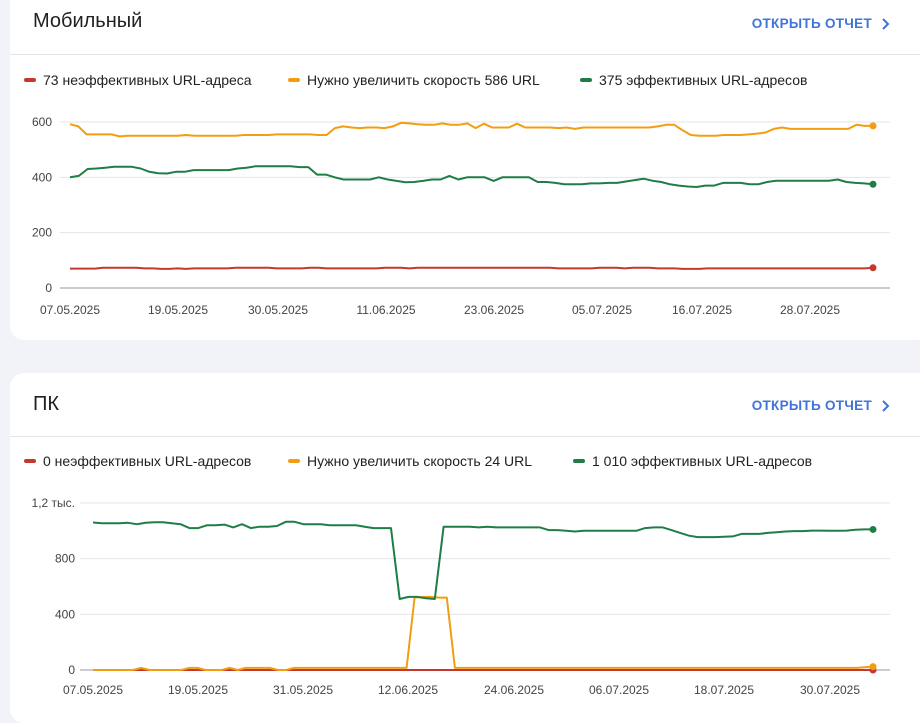 This screenshot has height=723, width=920. What do you see at coordinates (494, 310) in the screenshot?
I see `x-tick-label: 23.06.2025` at bounding box center [494, 310].